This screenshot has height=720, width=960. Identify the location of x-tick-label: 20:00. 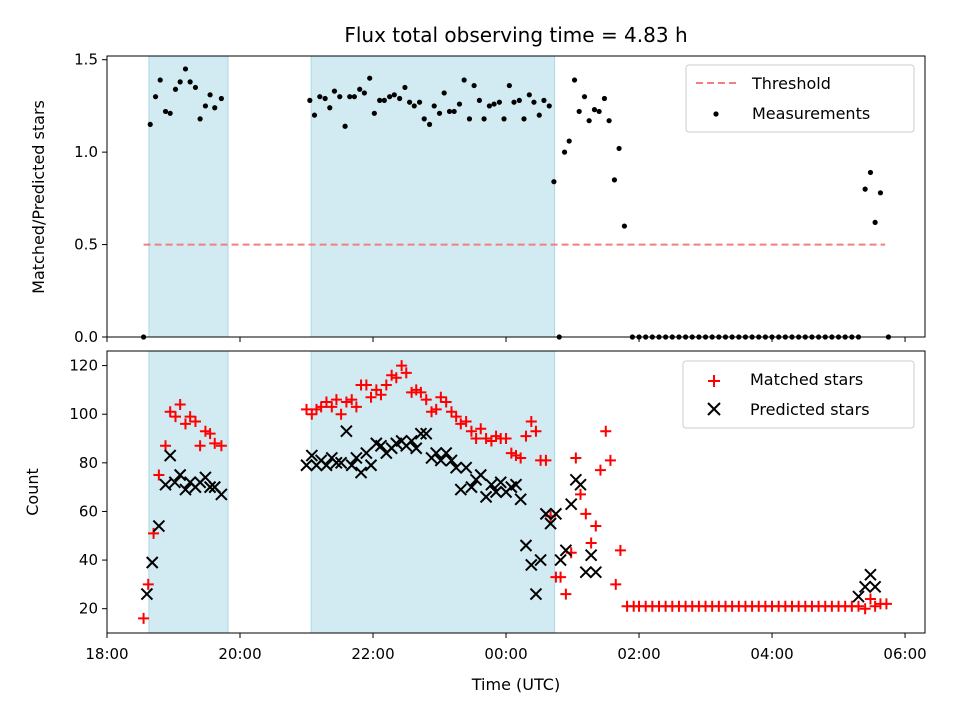
(239, 654).